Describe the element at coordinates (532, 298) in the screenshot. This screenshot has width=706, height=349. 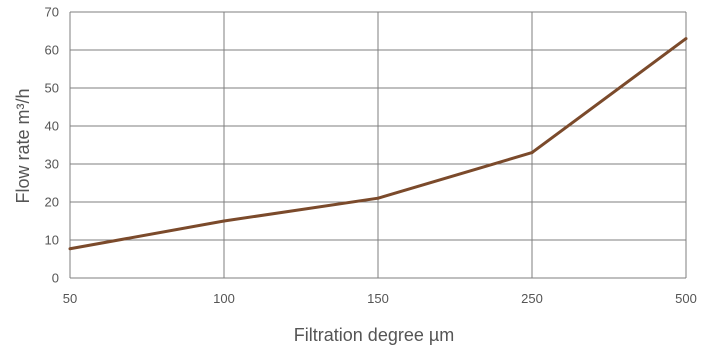
I see `x-tick-label: 250` at that location.